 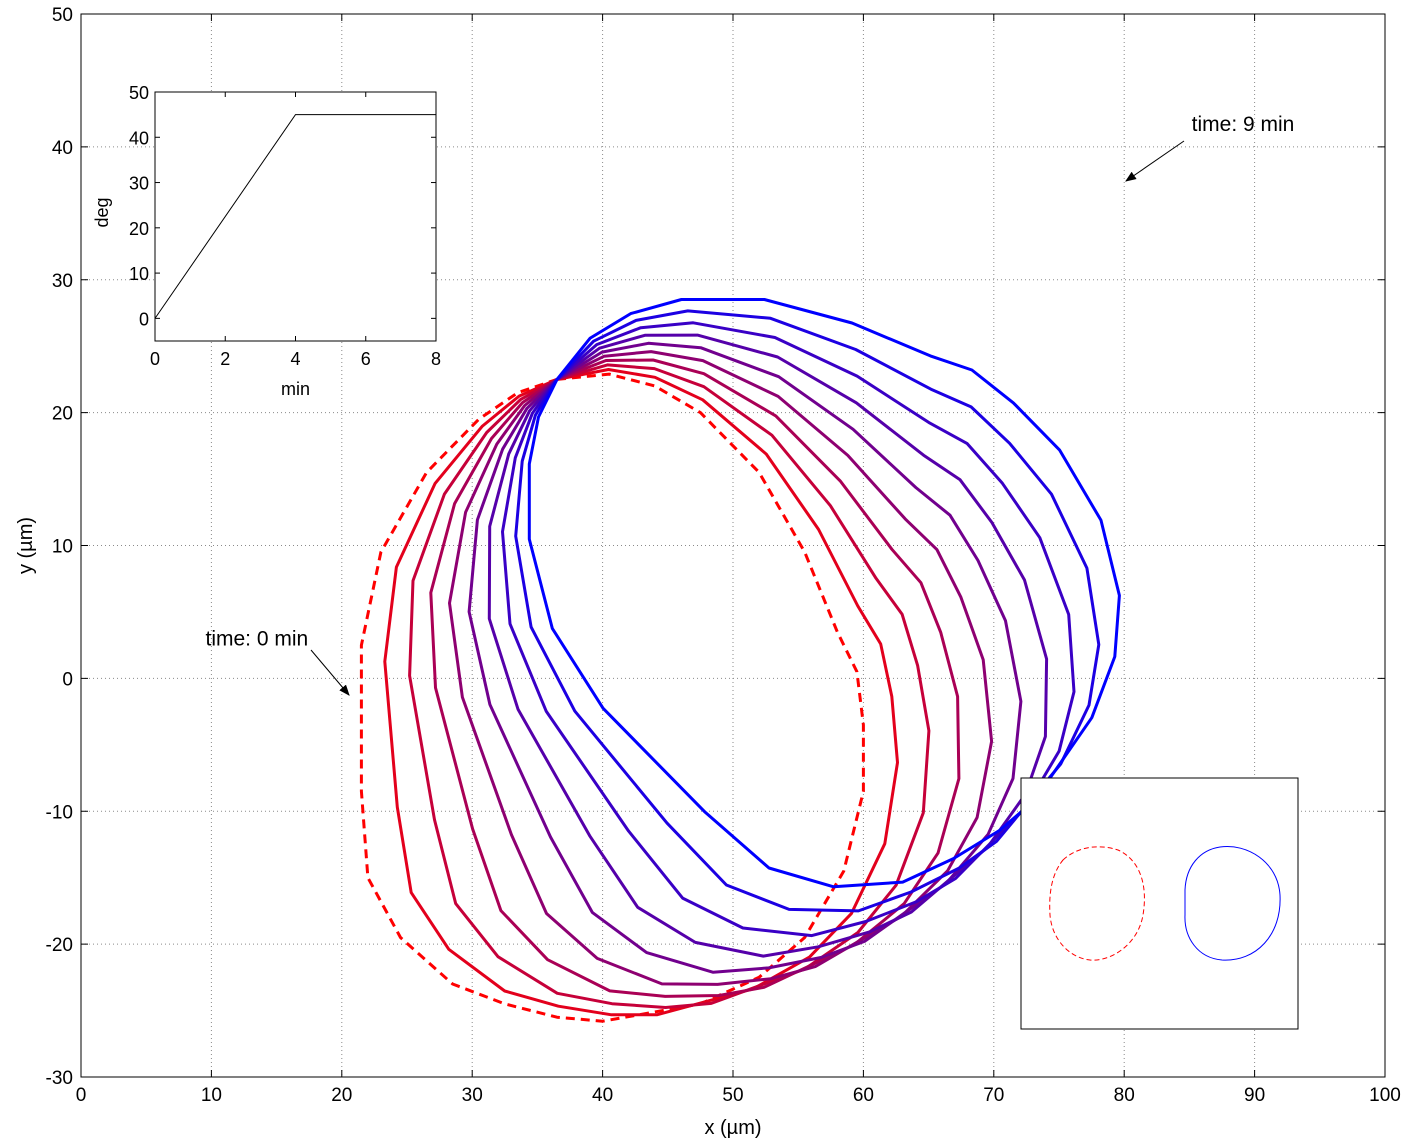 I want to click on x-tick-label: 70, so click(x=993, y=1095).